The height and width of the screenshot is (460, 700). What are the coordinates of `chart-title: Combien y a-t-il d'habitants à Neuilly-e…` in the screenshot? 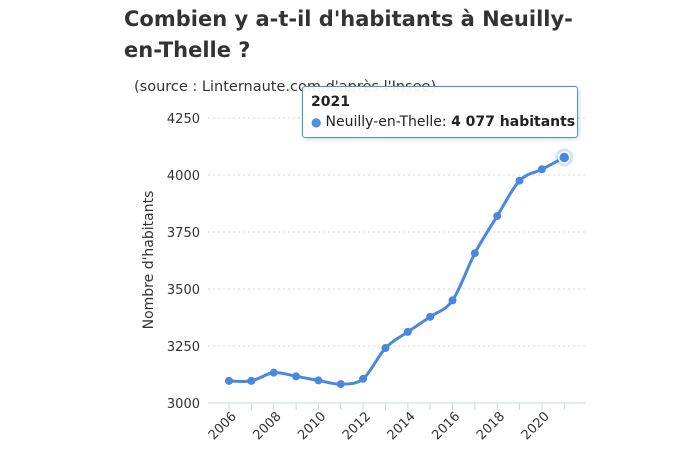 It's located at (348, 34).